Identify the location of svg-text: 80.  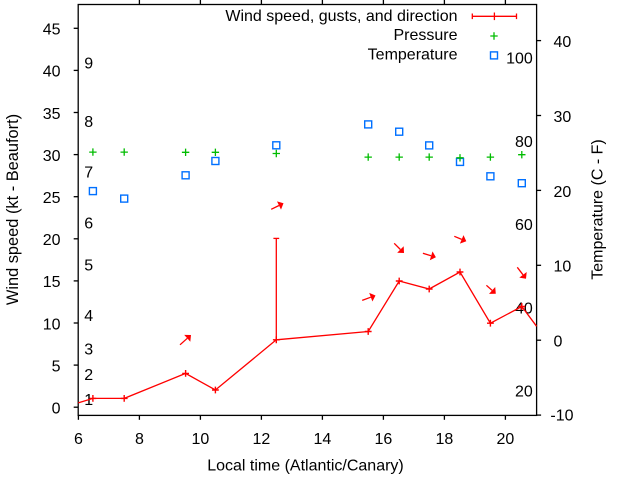
(524, 142).